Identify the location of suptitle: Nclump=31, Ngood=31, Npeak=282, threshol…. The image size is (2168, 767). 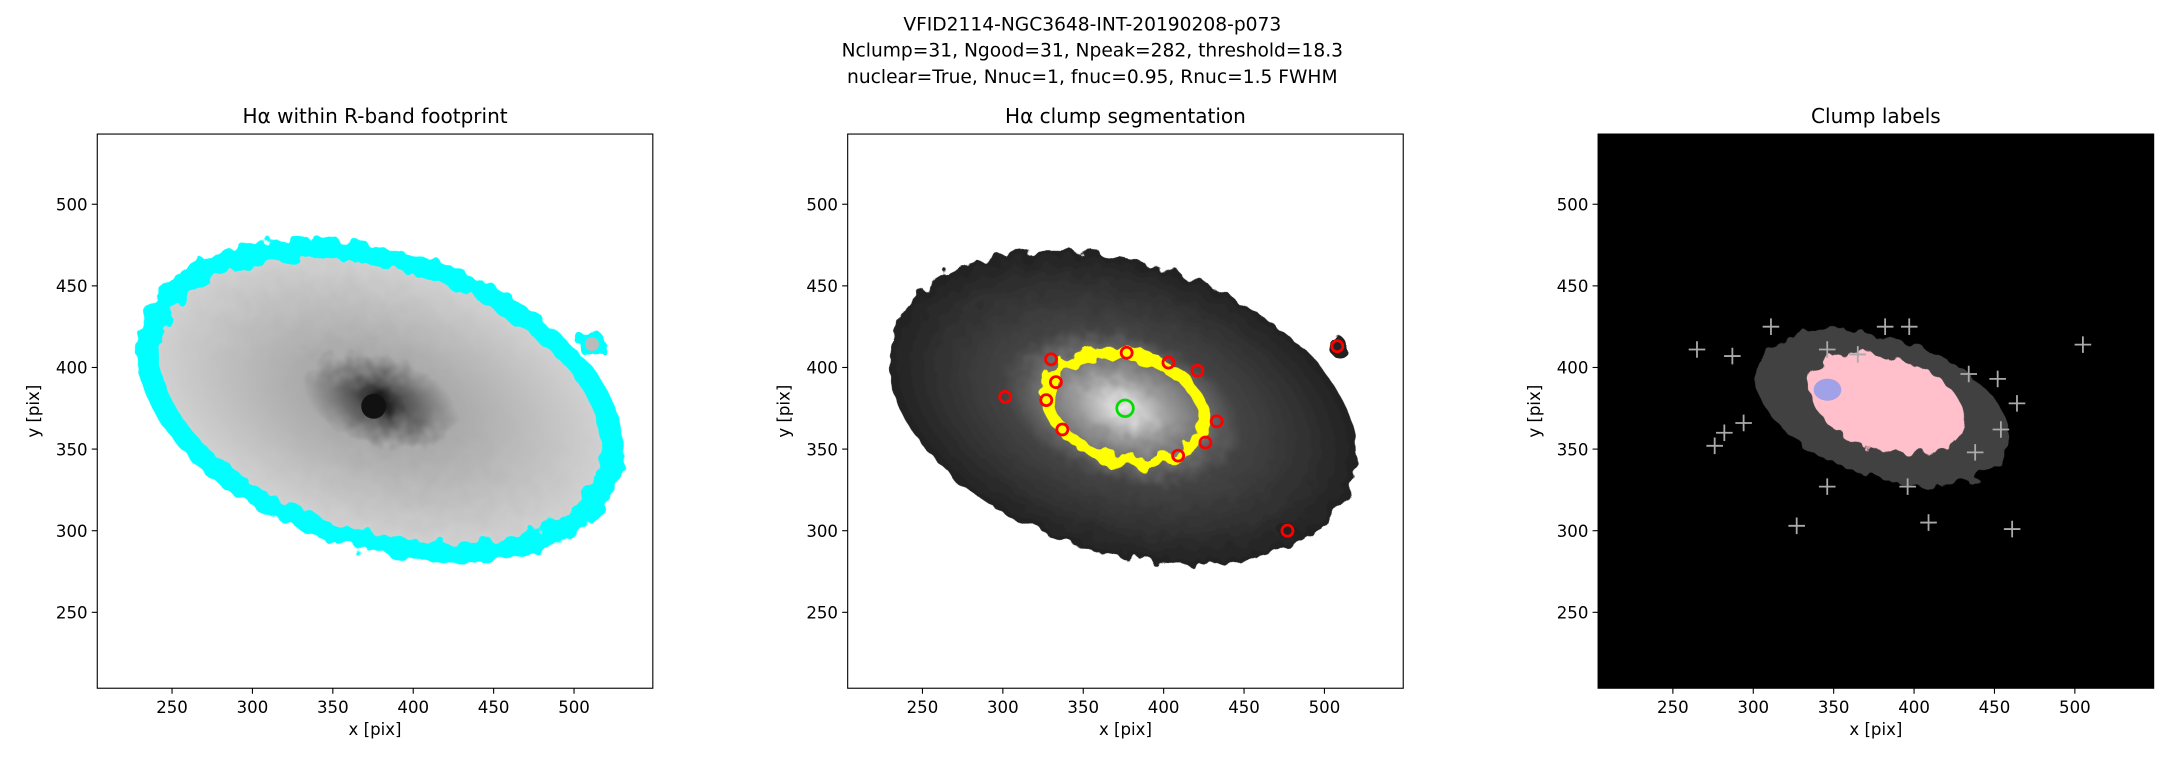
(1092, 51).